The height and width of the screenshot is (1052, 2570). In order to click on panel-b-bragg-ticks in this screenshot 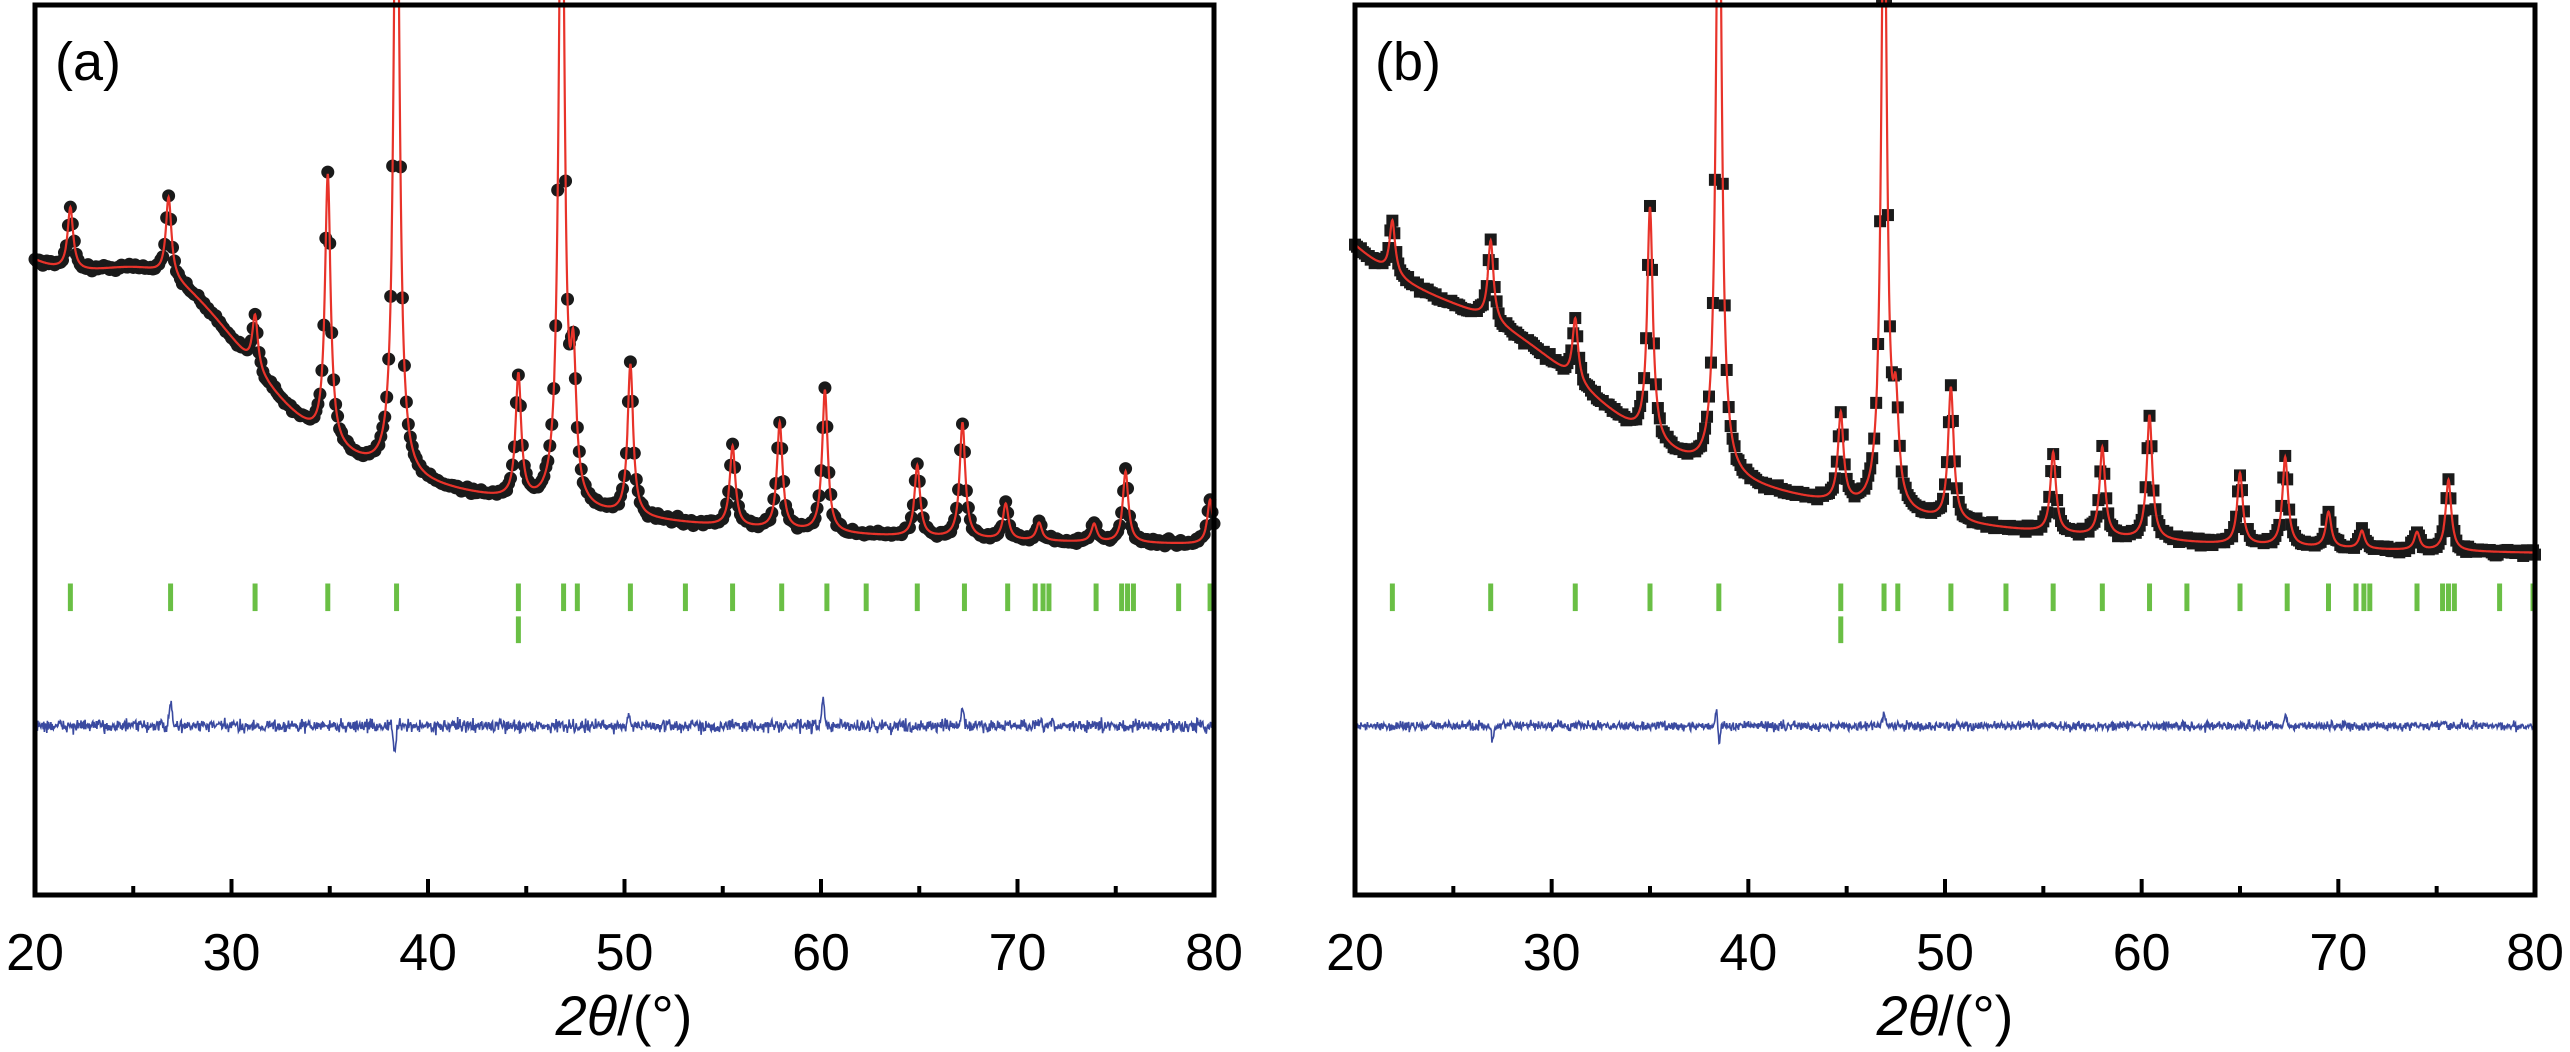, I will do `click(1962, 613)`.